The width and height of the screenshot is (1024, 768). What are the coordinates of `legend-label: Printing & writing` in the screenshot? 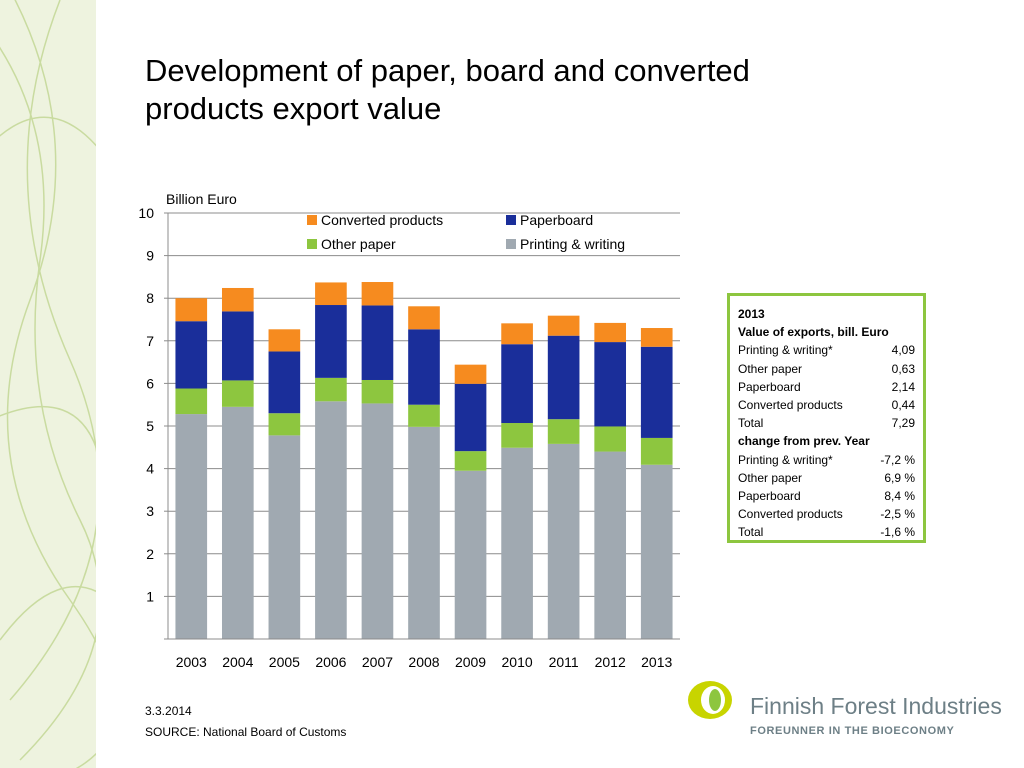 It's located at (572, 244).